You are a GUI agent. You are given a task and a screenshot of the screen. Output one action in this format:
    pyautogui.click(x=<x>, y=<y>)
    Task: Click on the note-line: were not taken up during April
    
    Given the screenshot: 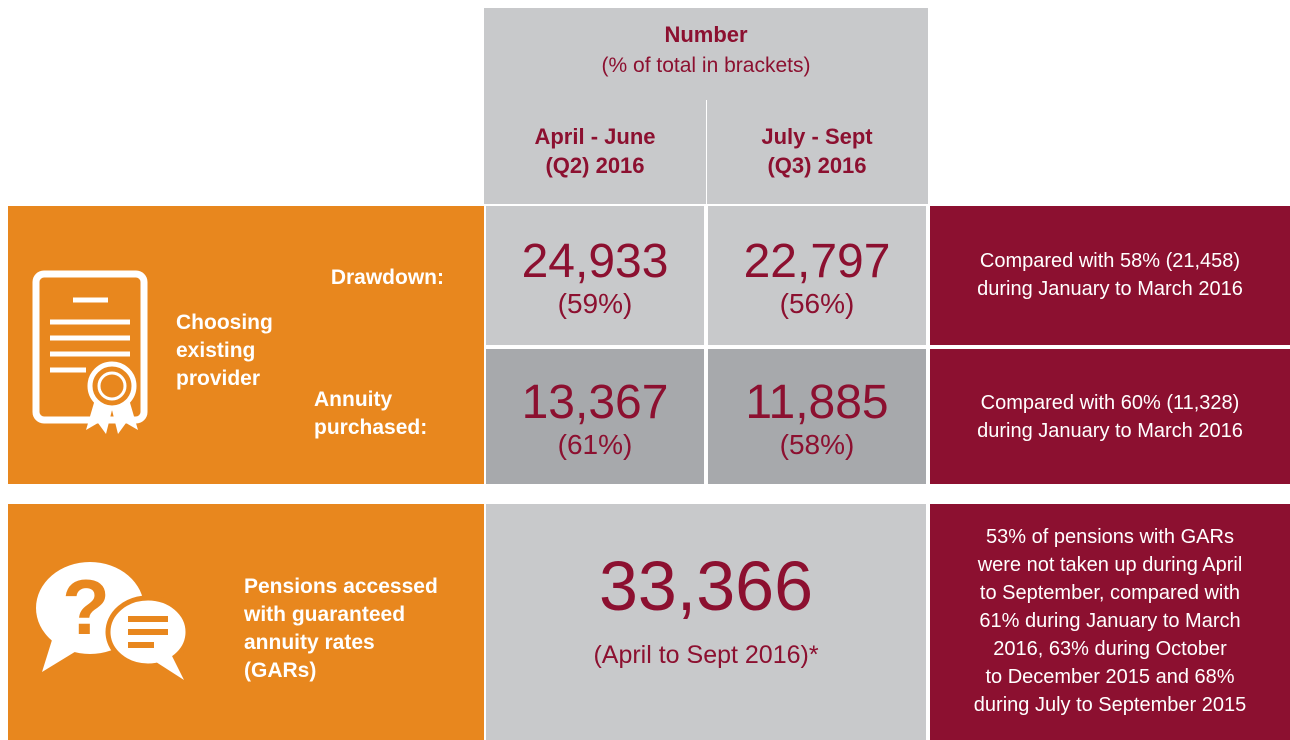 What is the action you would take?
    pyautogui.click(x=1110, y=565)
    